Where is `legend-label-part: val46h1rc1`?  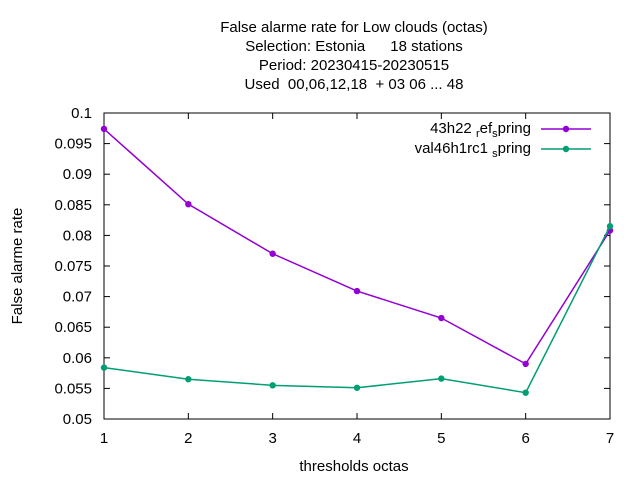 legend-label-part: val46h1rc1 is located at coordinates (454, 148).